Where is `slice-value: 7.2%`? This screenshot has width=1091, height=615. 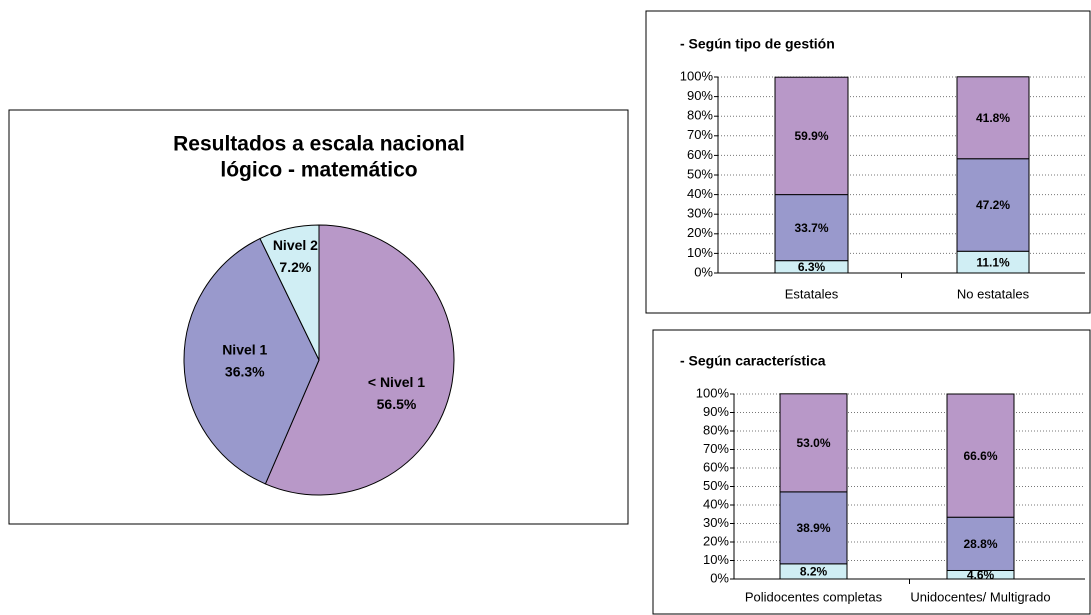
slice-value: 7.2% is located at coordinates (295, 267).